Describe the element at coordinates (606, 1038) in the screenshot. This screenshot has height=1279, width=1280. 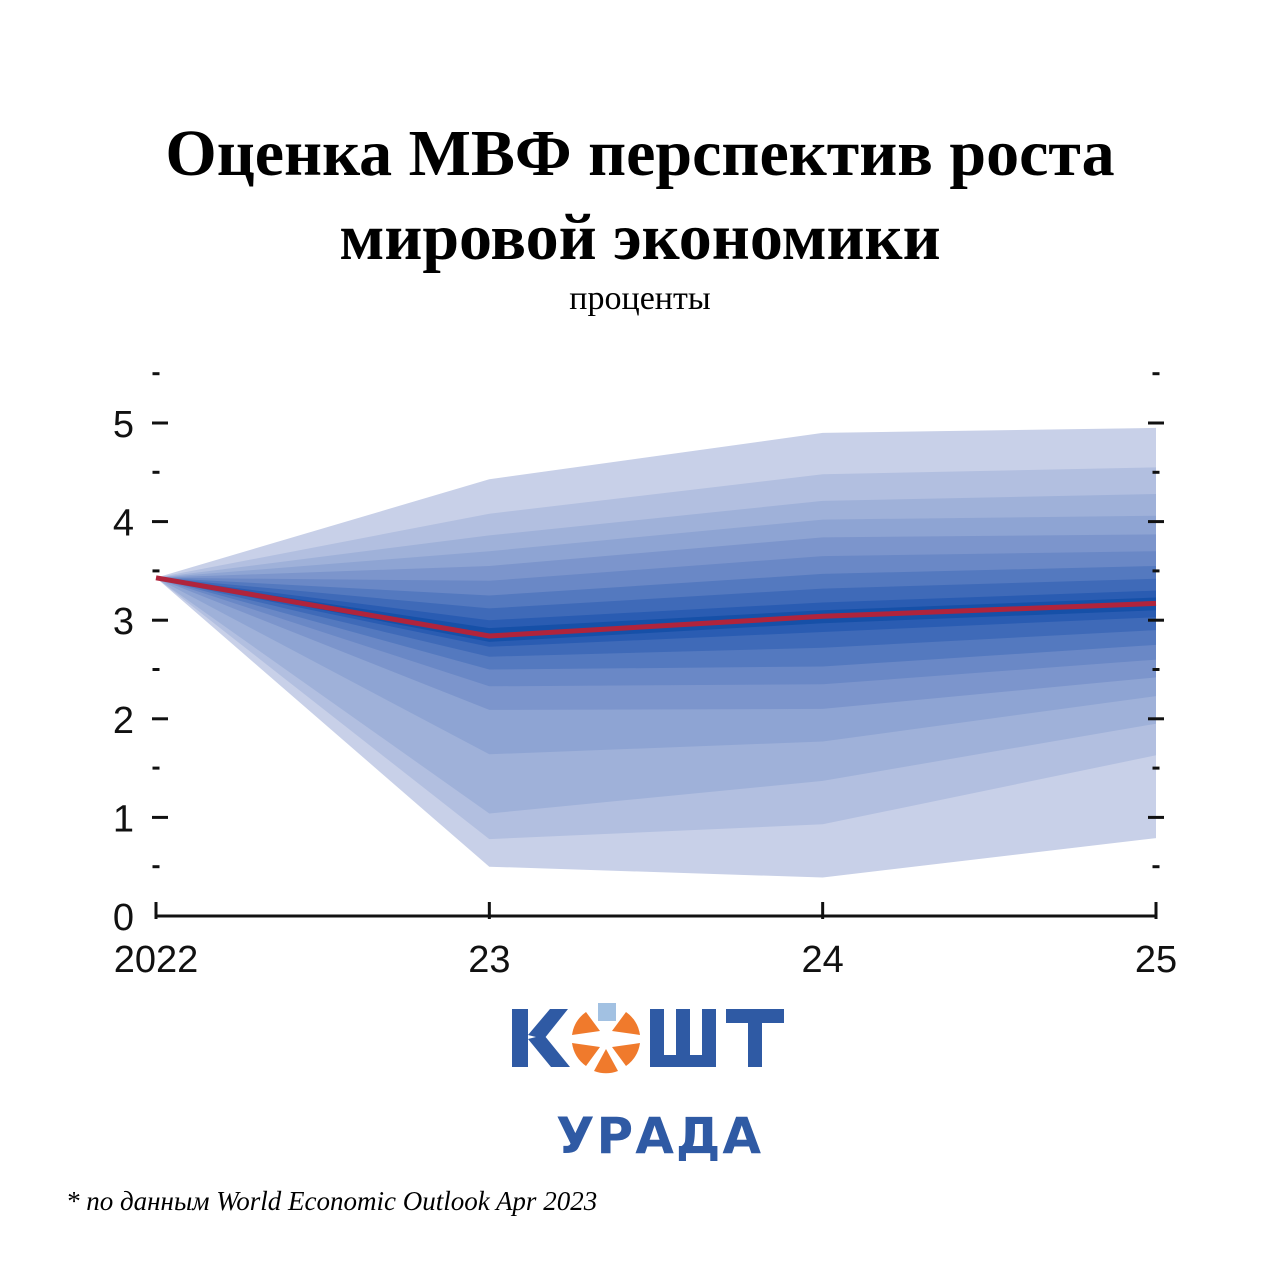
I see `orange-slice-icon` at that location.